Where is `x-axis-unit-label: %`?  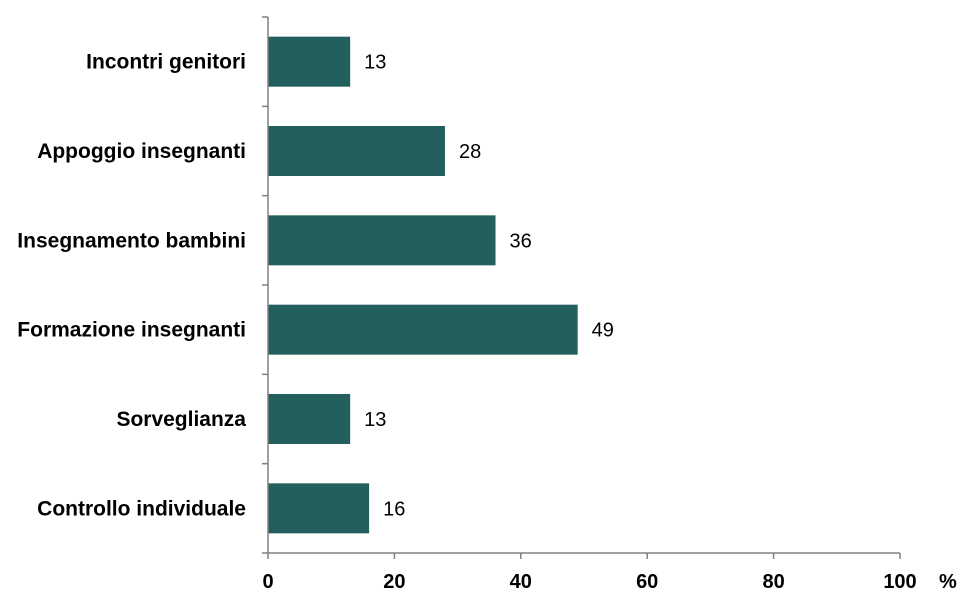 x-axis-unit-label: % is located at coordinates (948, 582).